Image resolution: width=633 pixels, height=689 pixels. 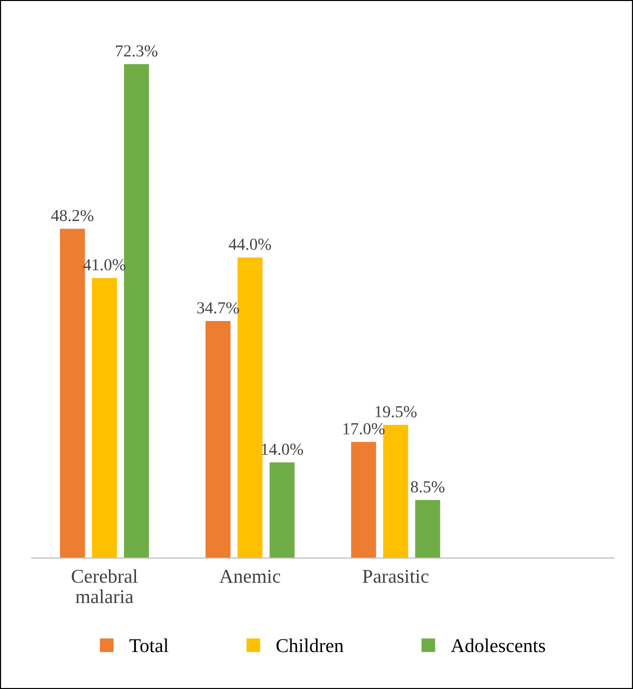 I want to click on x-tick-label: Cerebral malaria, so click(x=105, y=586).